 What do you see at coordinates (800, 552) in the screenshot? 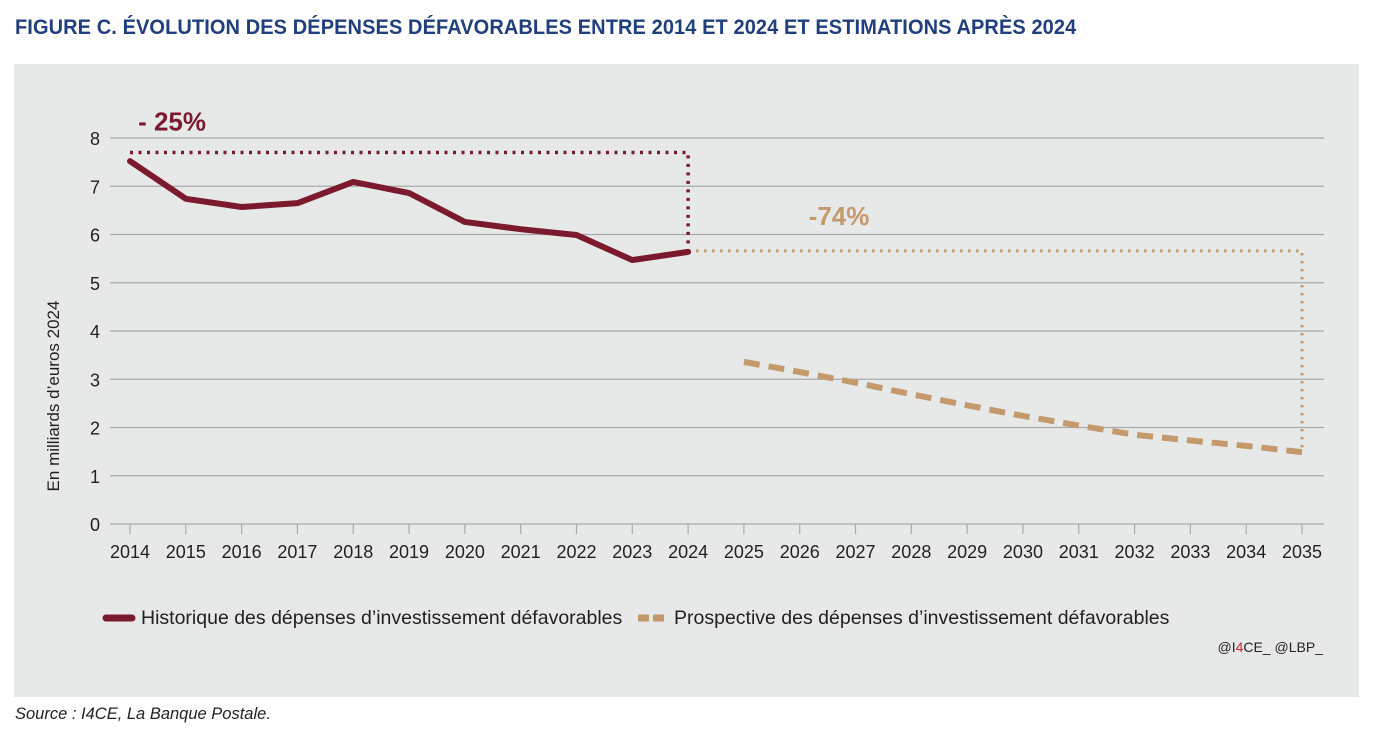
I see `x-tick-label: 2026` at bounding box center [800, 552].